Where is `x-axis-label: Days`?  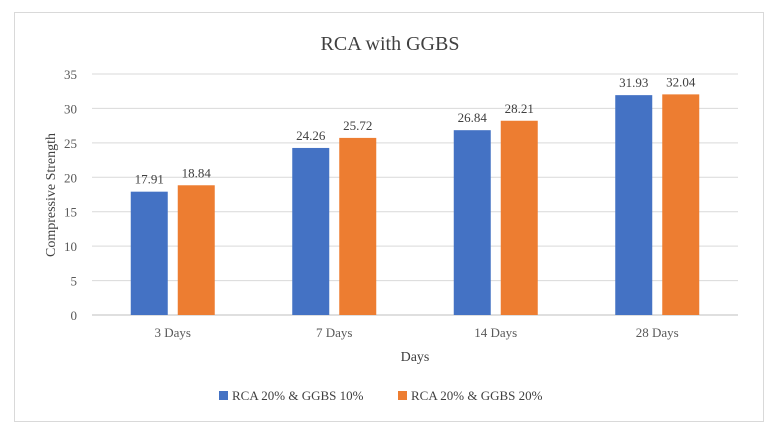 x-axis-label: Days is located at coordinates (415, 357).